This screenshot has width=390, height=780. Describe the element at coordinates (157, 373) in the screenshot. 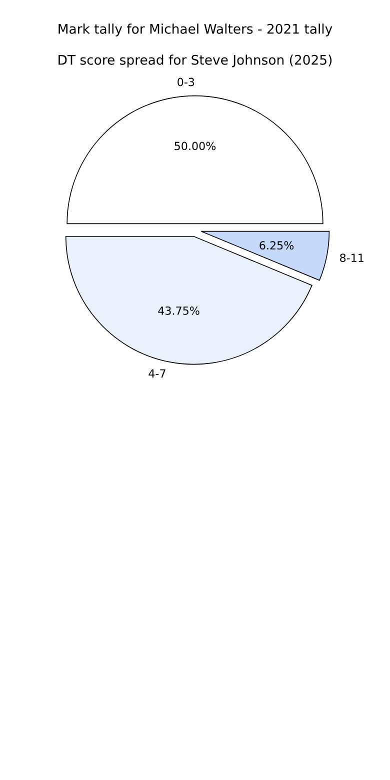

I see `slice-label: 4-7` at that location.